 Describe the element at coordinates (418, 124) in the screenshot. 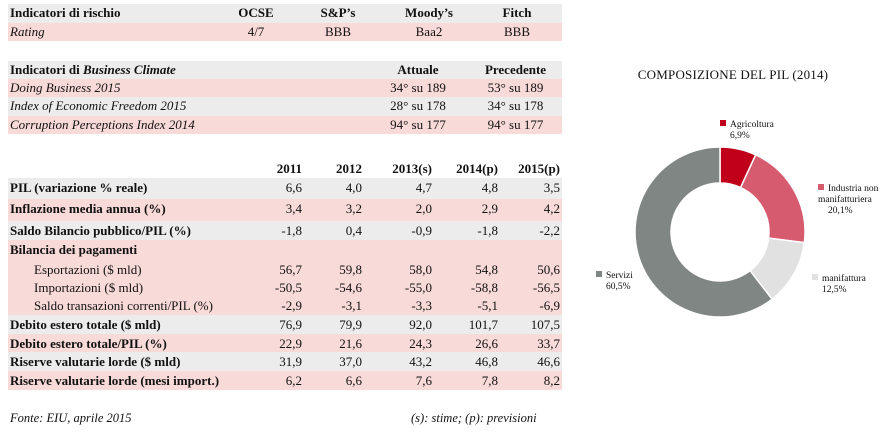

I see `business-row-current: 94° su 177` at that location.